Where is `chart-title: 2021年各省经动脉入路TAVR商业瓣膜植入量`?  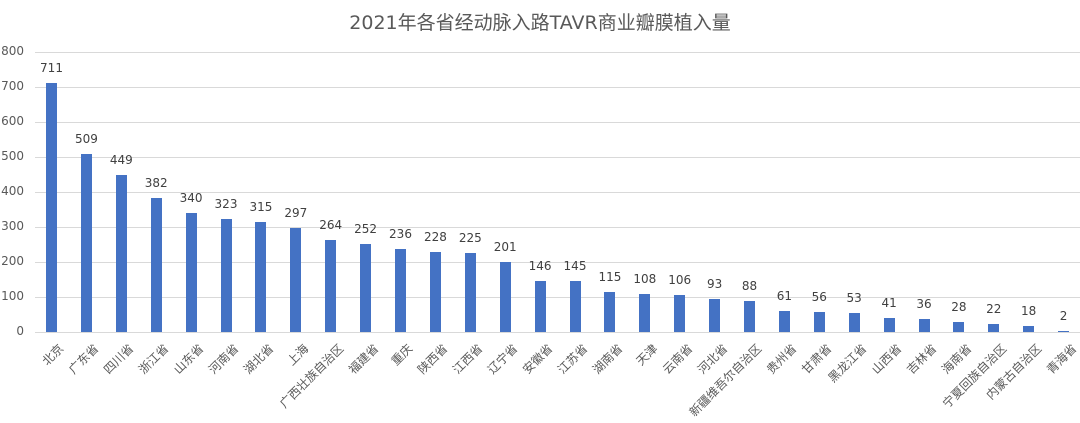 chart-title: 2021年各省经动脉入路TAVR商业瓣膜植入量 is located at coordinates (540, 23).